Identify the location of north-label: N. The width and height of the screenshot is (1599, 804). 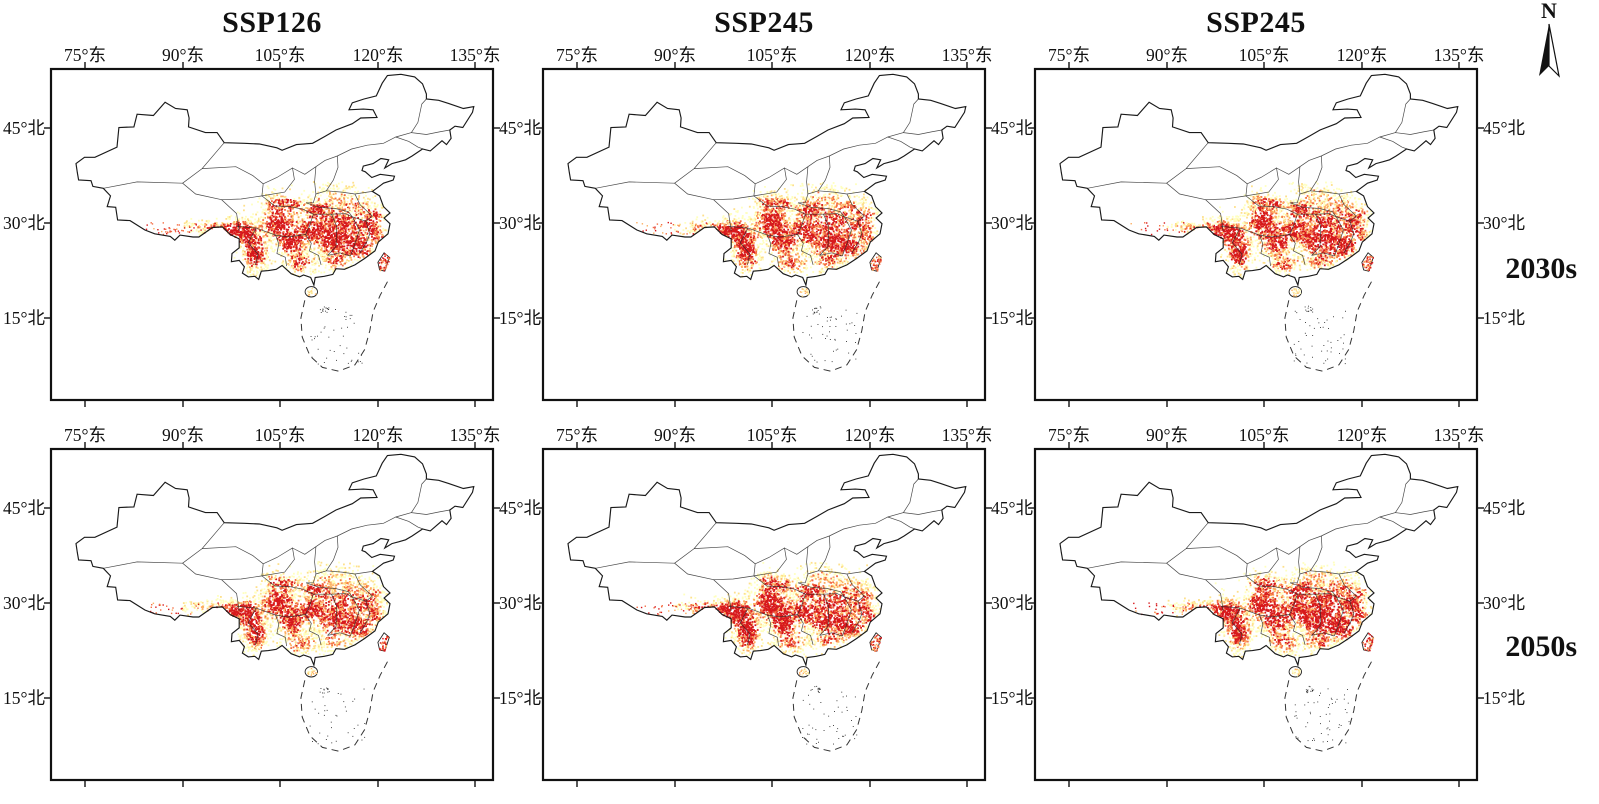
(1549, 11).